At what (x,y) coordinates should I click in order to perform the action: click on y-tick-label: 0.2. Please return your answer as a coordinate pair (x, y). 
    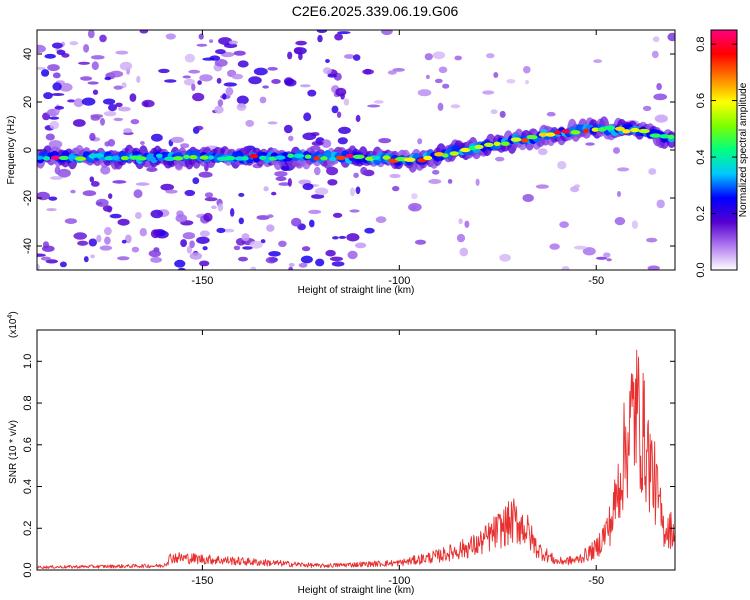
    Looking at the image, I should click on (28, 528).